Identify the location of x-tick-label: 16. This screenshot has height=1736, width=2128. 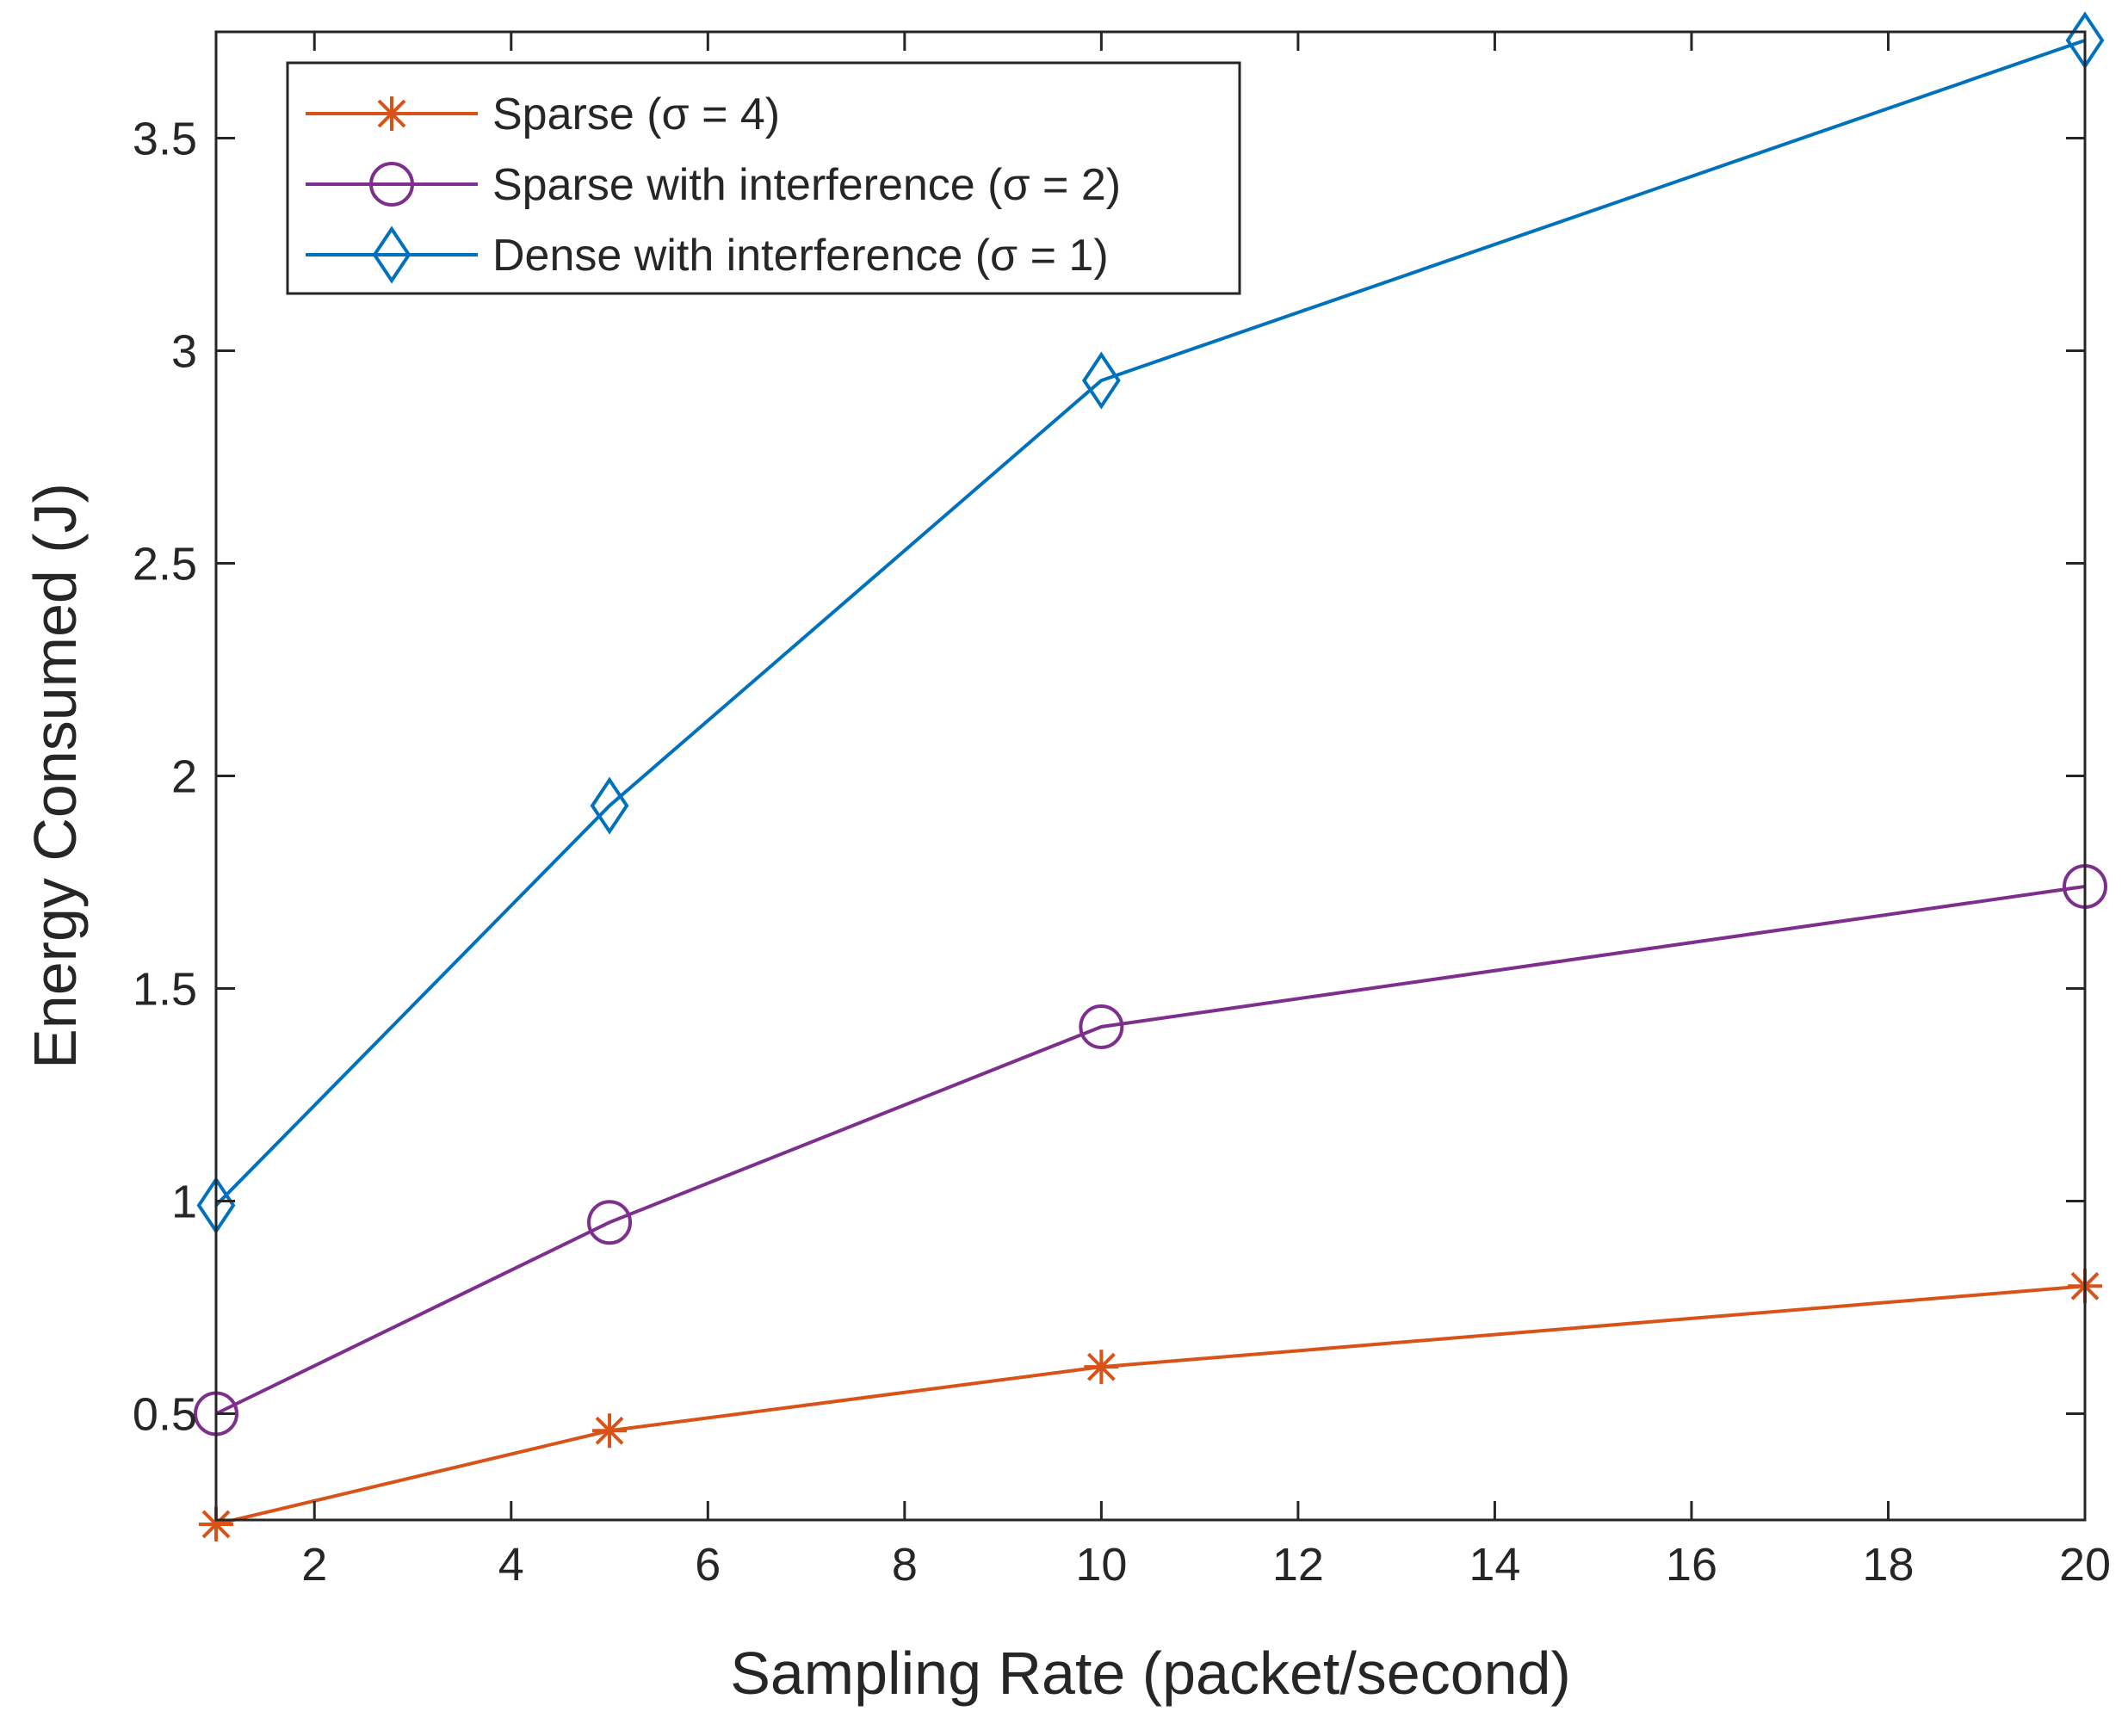
(1691, 1565).